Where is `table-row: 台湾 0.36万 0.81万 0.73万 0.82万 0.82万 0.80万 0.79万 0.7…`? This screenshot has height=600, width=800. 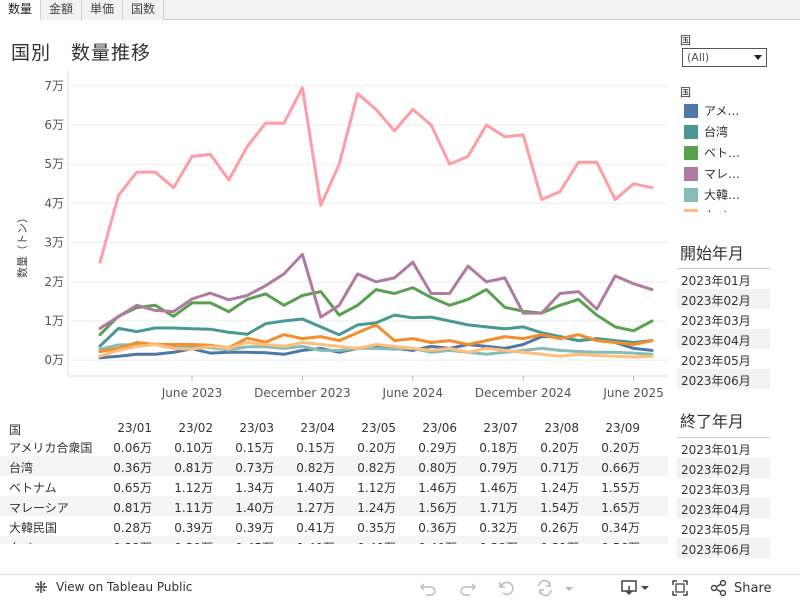 table-row: 台湾 0.36万 0.81万 0.73万 0.82万 0.82万 0.80万 0.79万 0.7… is located at coordinates (334, 466).